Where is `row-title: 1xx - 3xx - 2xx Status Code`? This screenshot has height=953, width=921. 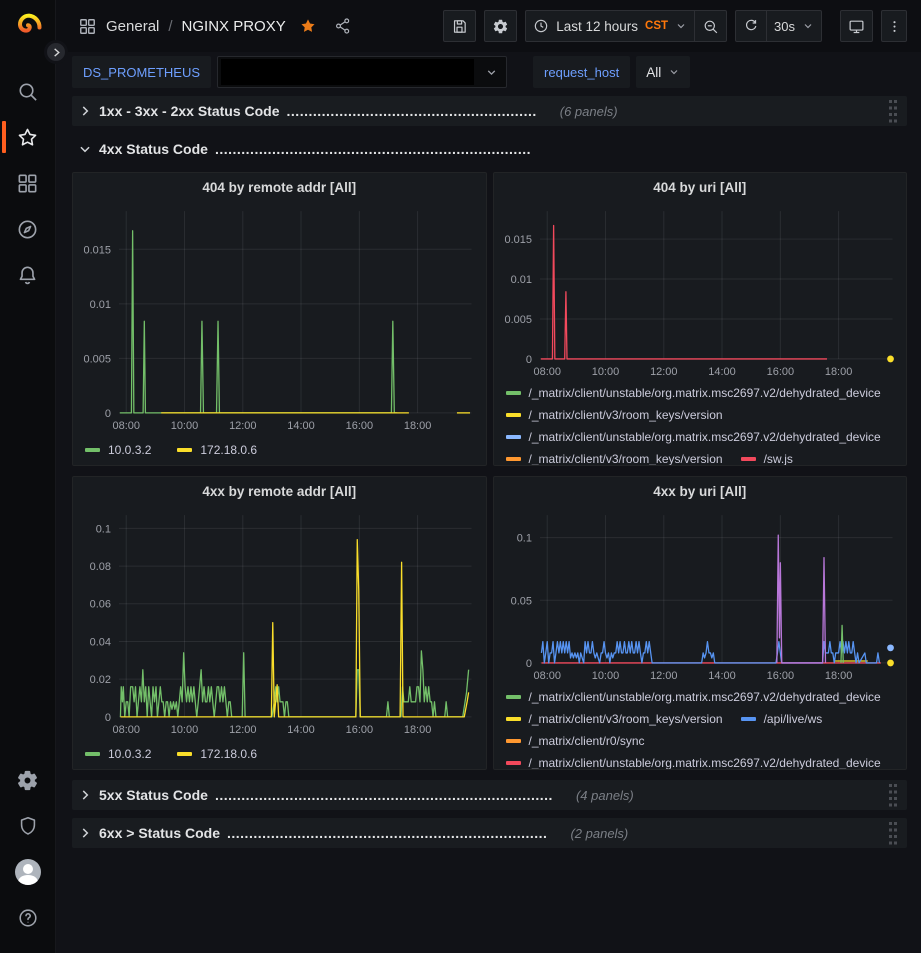
row-title: 1xx - 3xx - 2xx Status Code is located at coordinates (189, 111).